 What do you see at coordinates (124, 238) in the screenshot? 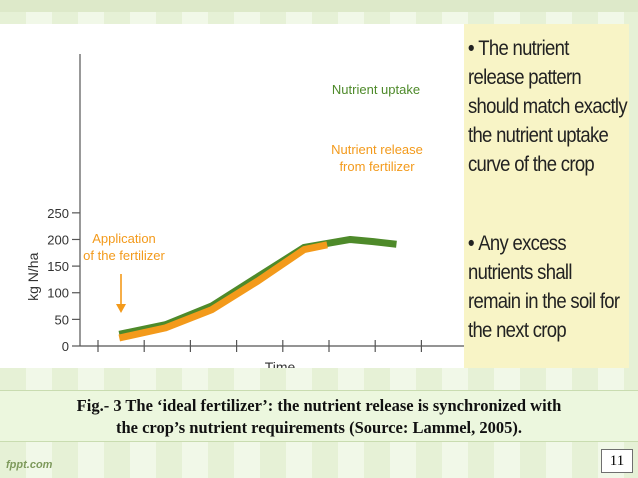
I see `annotation-application: Application` at bounding box center [124, 238].